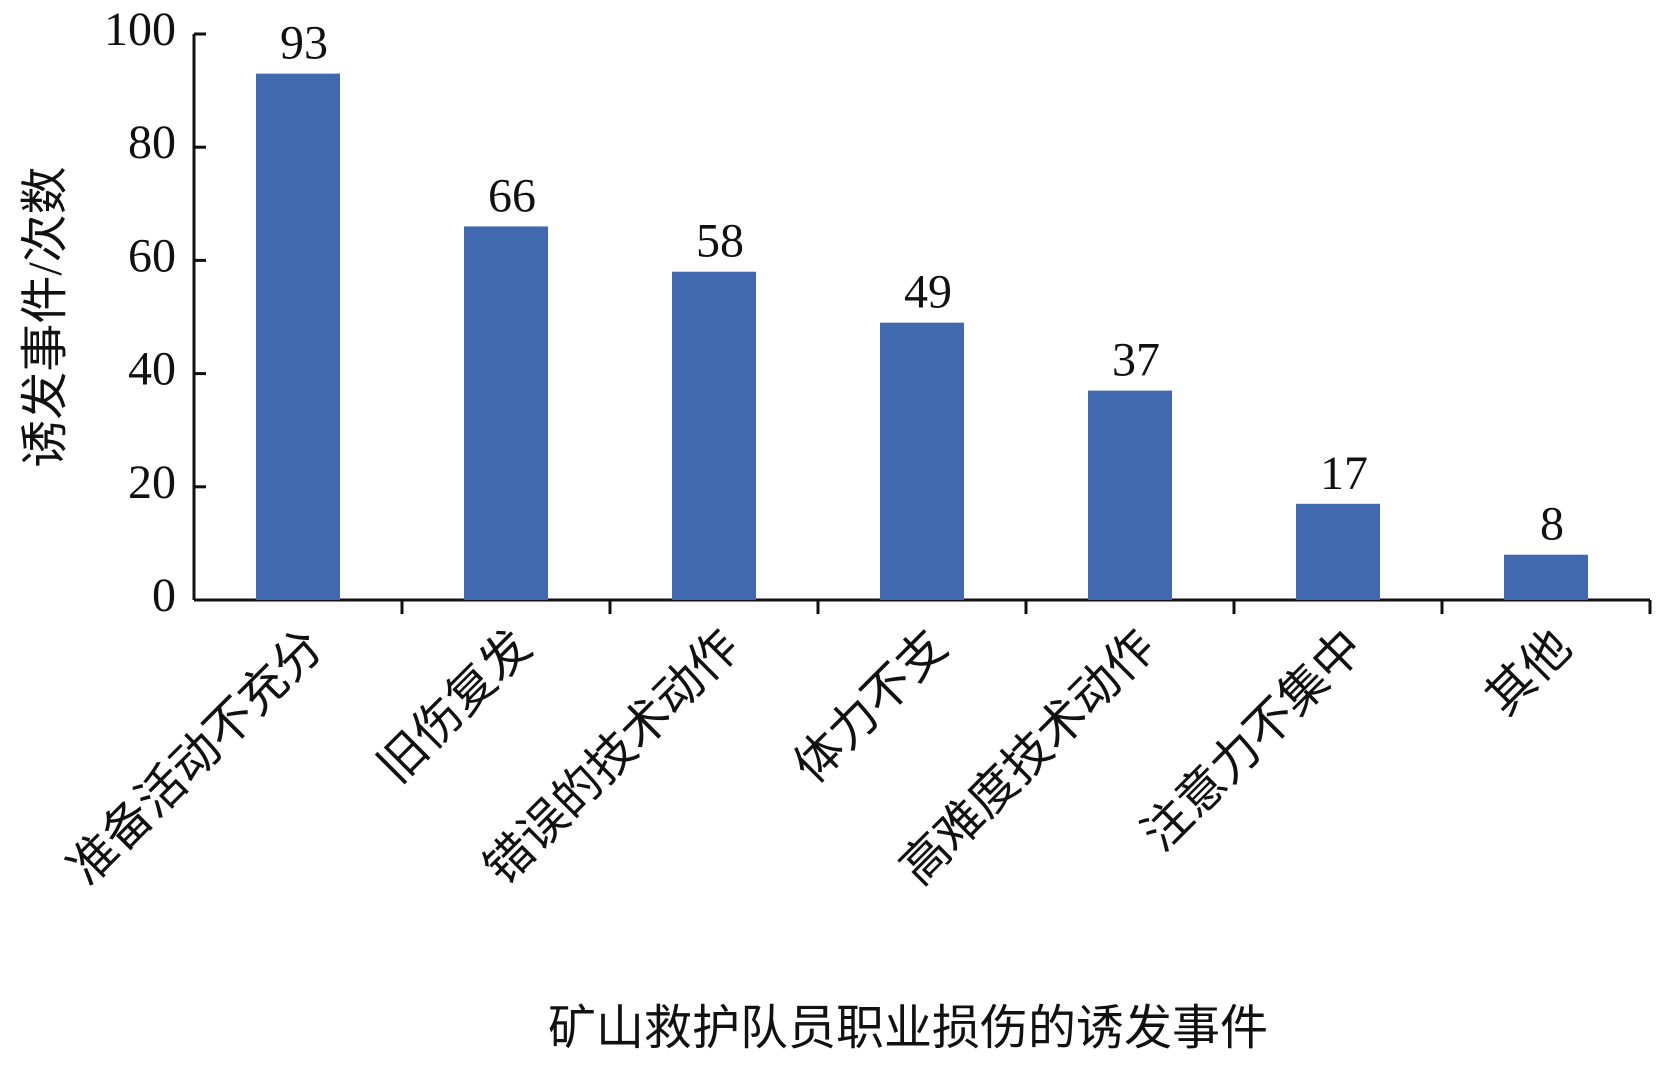  What do you see at coordinates (454, 706) in the screenshot?
I see `x-tick-label: 旧伤复发` at bounding box center [454, 706].